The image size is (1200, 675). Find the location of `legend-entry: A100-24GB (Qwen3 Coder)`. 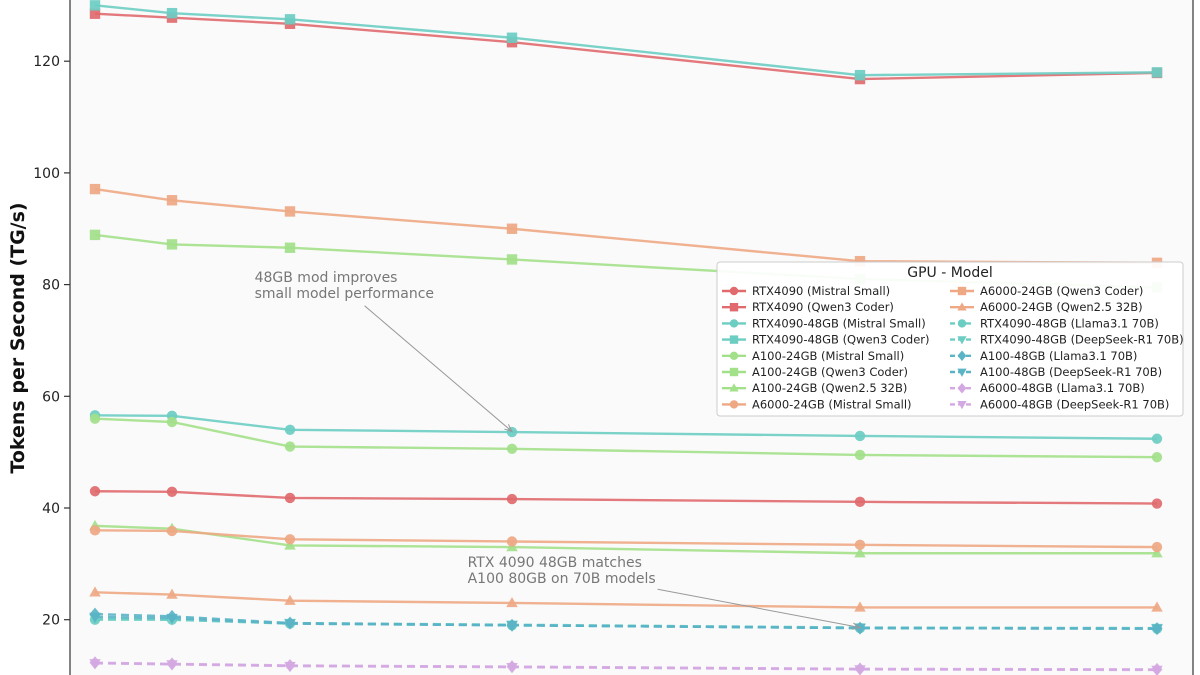

legend-entry: A100-24GB (Qwen3 Coder) is located at coordinates (815, 372).